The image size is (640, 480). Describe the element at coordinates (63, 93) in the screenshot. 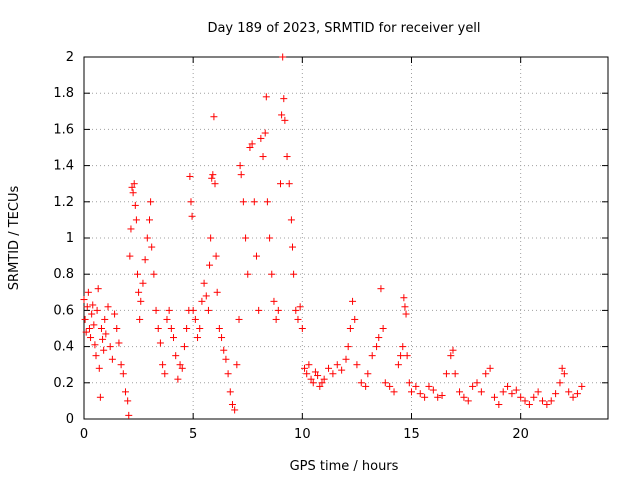

I see `y-tick-label: 1.8` at that location.